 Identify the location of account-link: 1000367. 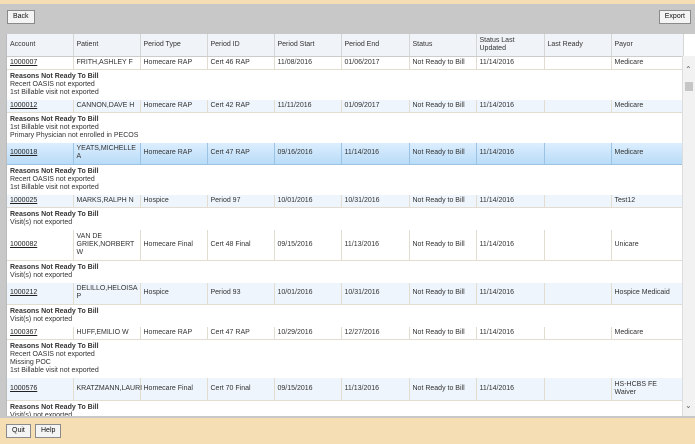
(40, 333).